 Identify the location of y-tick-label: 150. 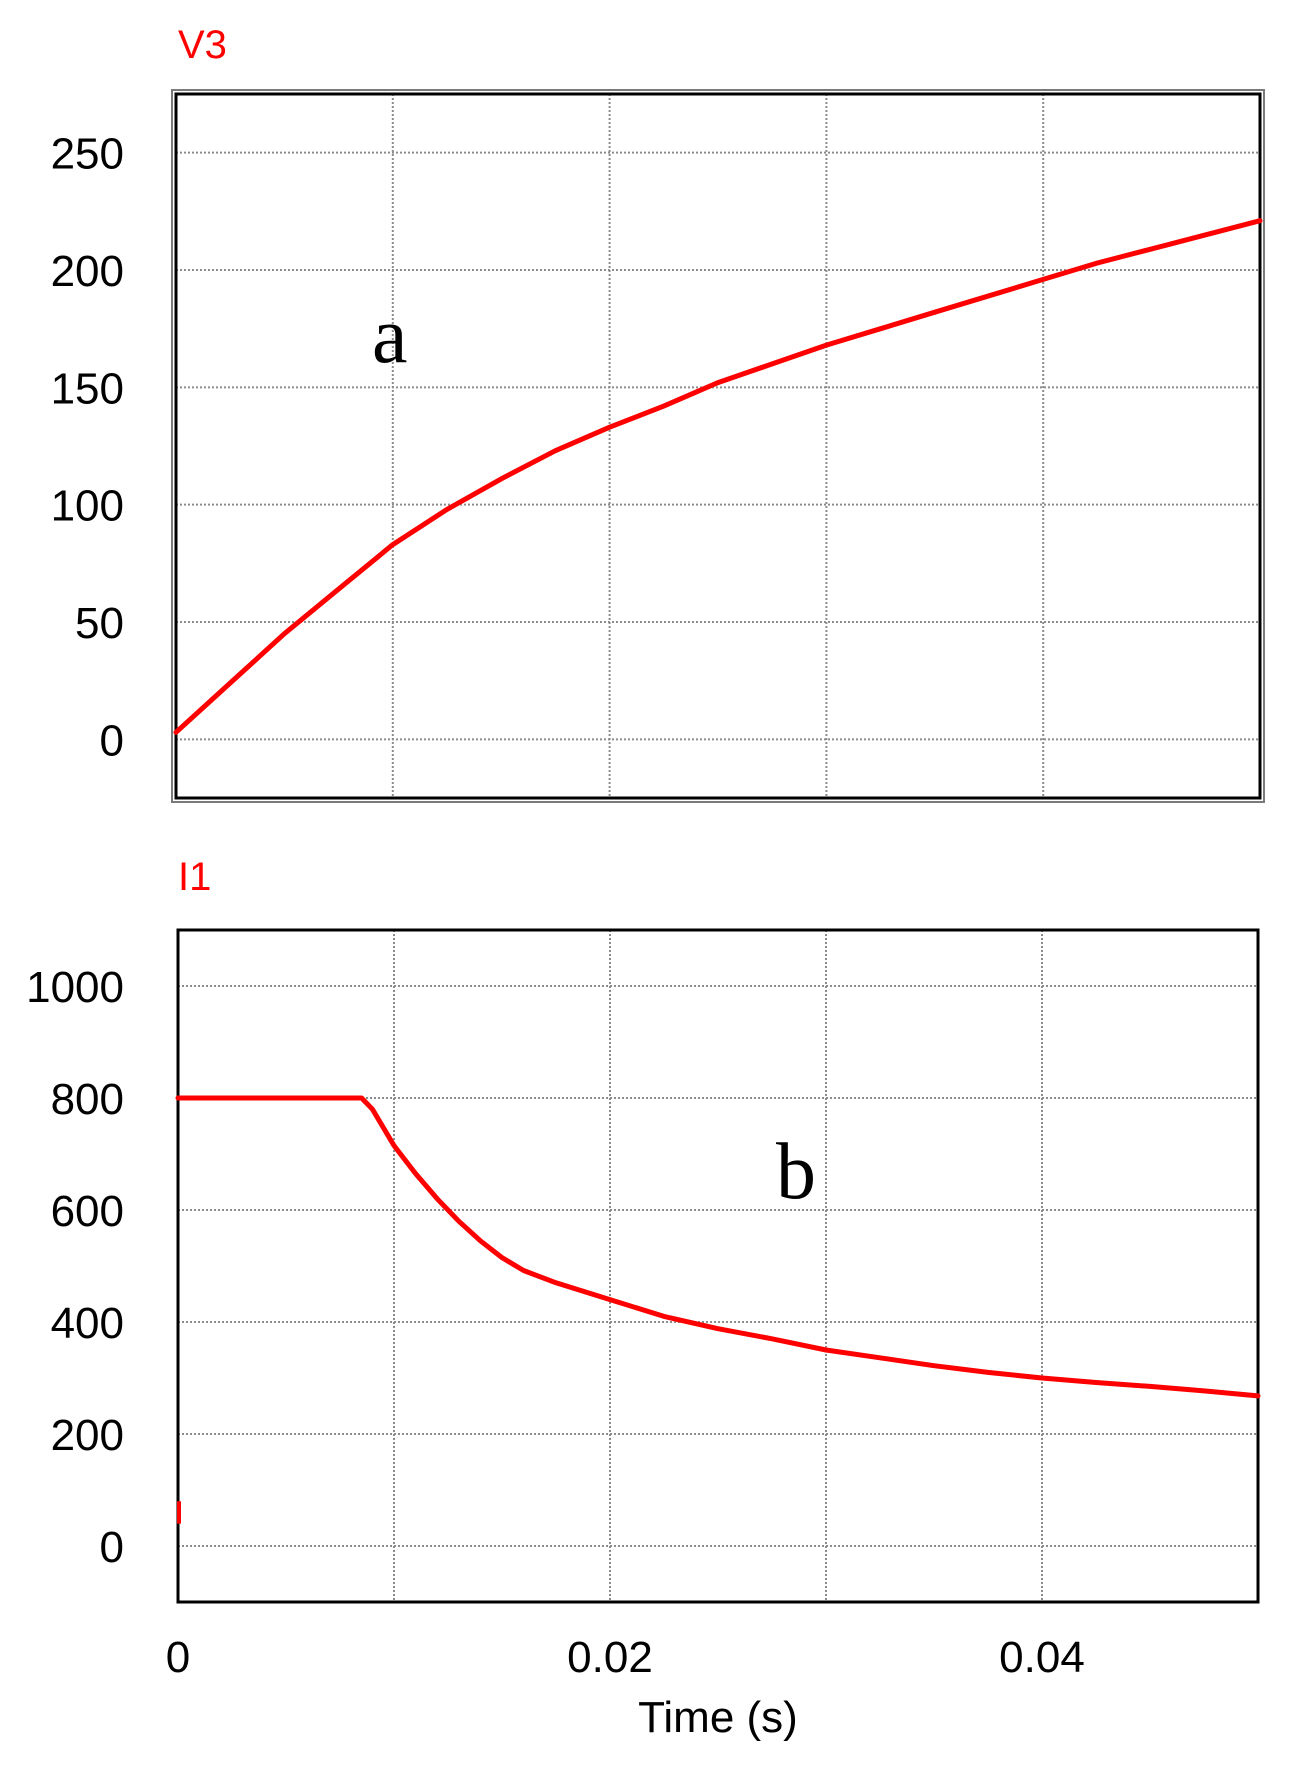
(87, 388).